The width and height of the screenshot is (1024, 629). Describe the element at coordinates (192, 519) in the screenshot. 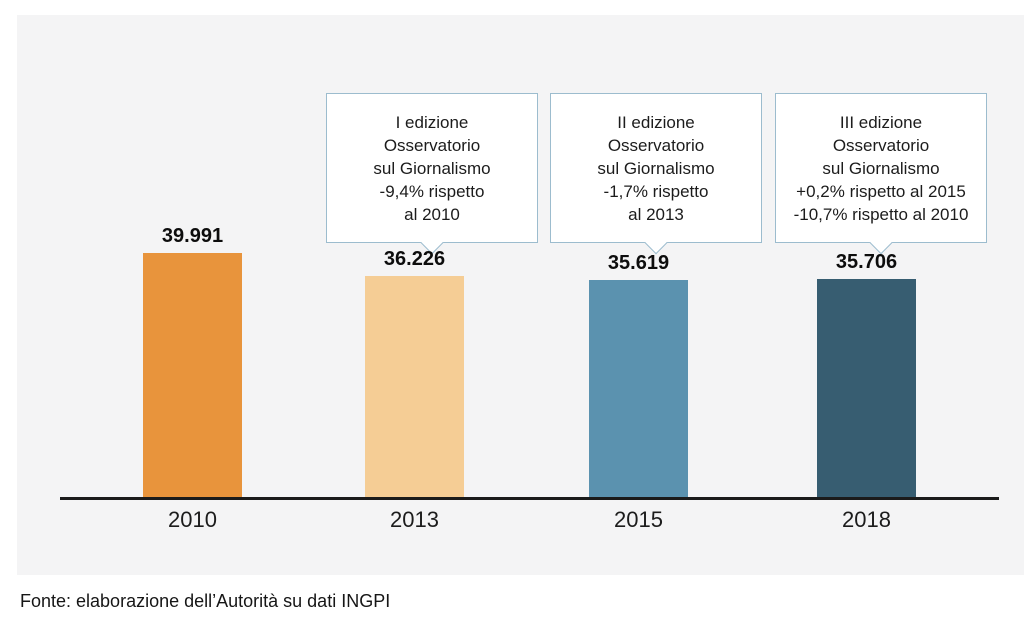

I see `x-axis-label-2010: 2010` at that location.